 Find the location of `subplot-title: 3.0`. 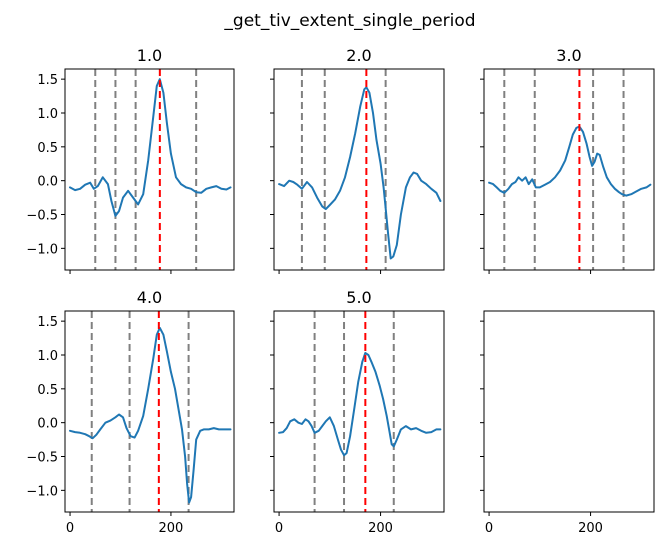

subplot-title: 3.0 is located at coordinates (568, 55).